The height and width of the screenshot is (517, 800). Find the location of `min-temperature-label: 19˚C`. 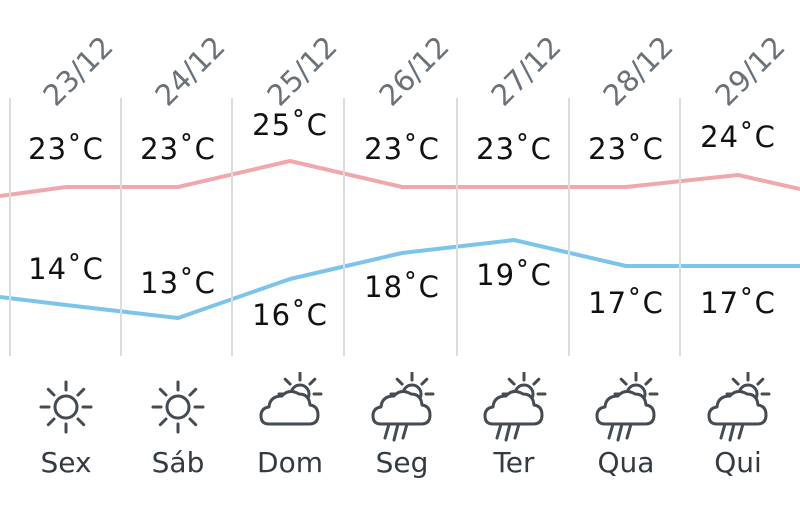

min-temperature-label: 19˚C is located at coordinates (514, 275).